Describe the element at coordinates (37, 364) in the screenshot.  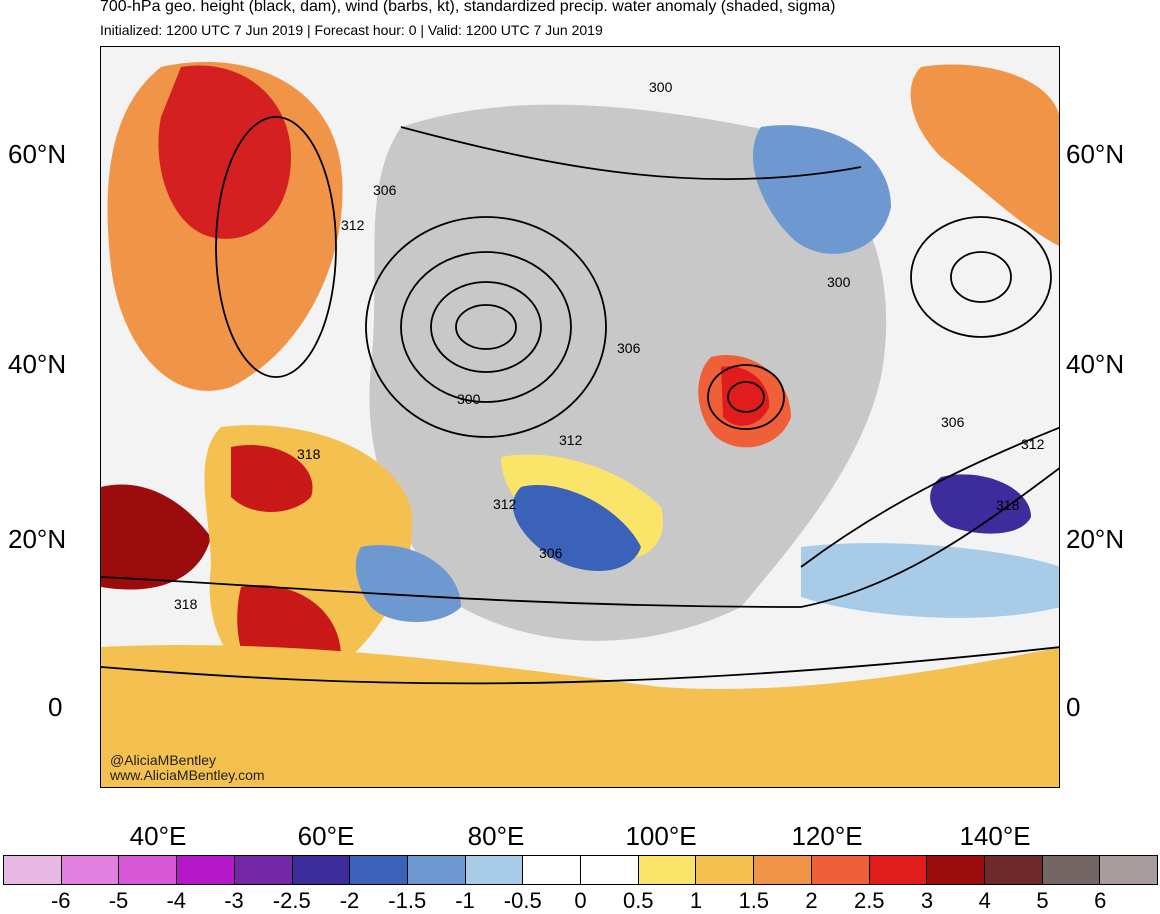
I see `lat-label-left: 40°N` at that location.